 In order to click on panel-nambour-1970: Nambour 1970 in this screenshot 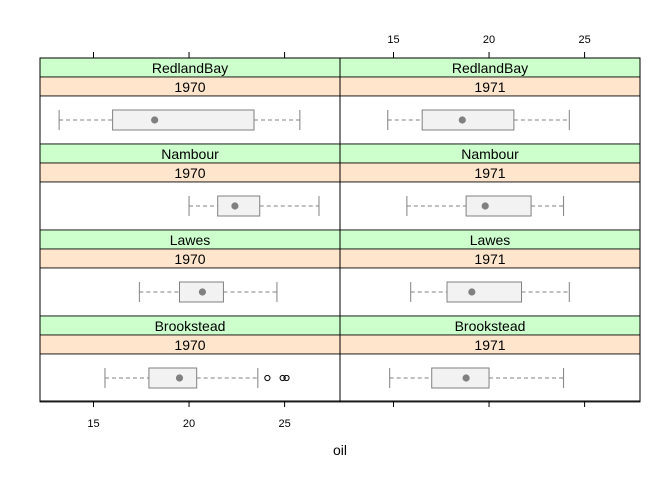, I will do `click(190, 187)`.